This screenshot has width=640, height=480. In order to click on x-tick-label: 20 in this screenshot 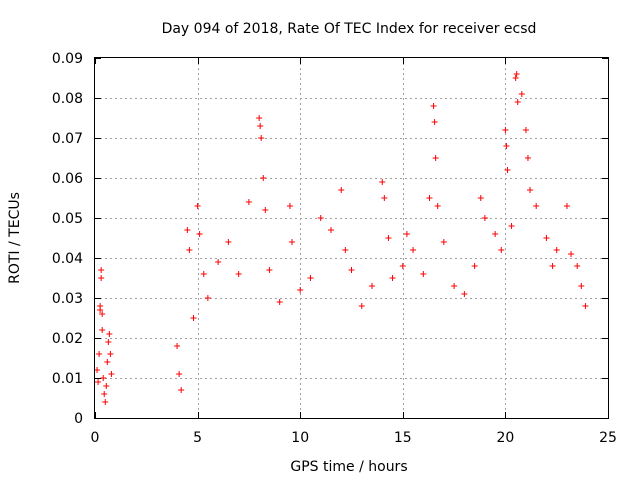, I will do `click(505, 438)`.